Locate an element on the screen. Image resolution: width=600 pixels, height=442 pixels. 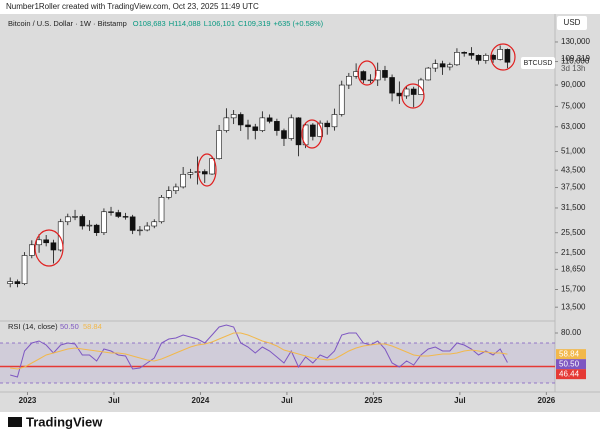
symbol-box is located at coordinates (538, 63).